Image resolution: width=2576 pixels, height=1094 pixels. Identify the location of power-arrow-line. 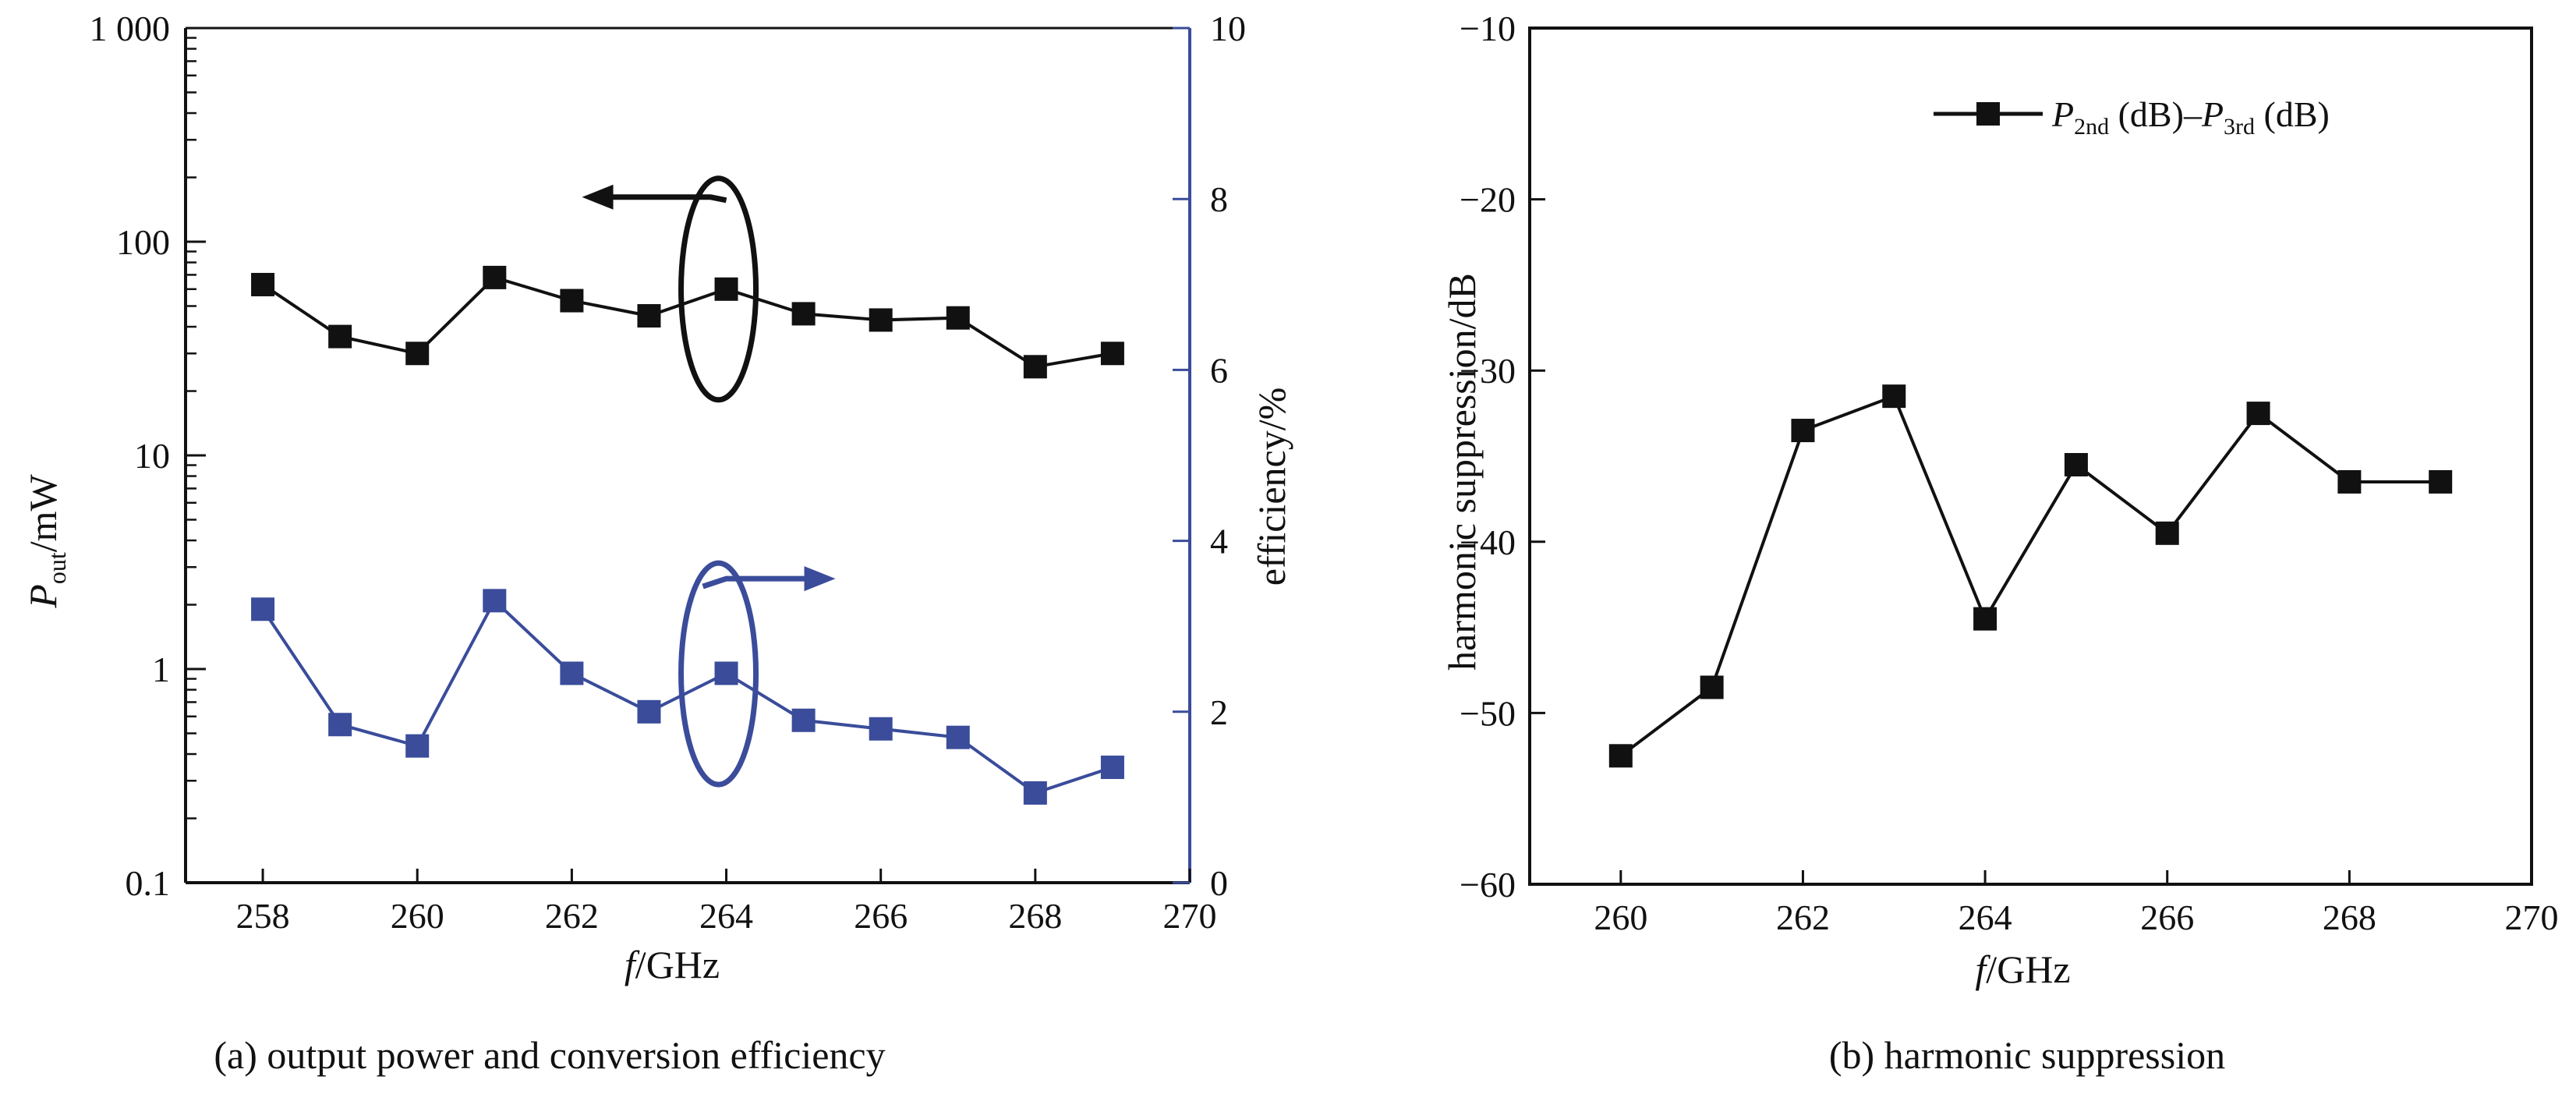
(664, 199).